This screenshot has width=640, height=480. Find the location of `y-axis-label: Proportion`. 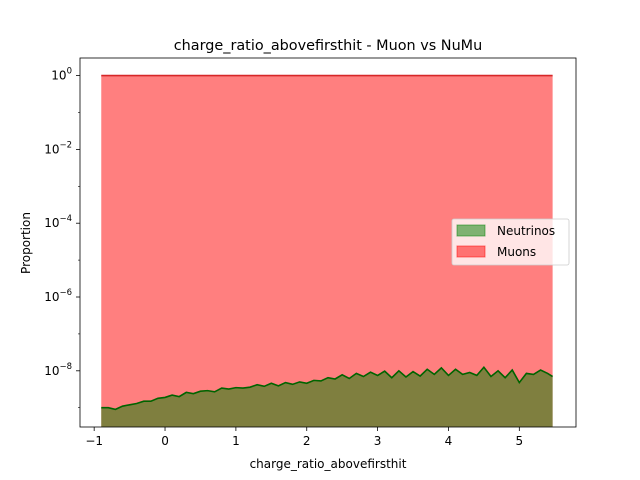

y-axis-label: Proportion is located at coordinates (26, 243).